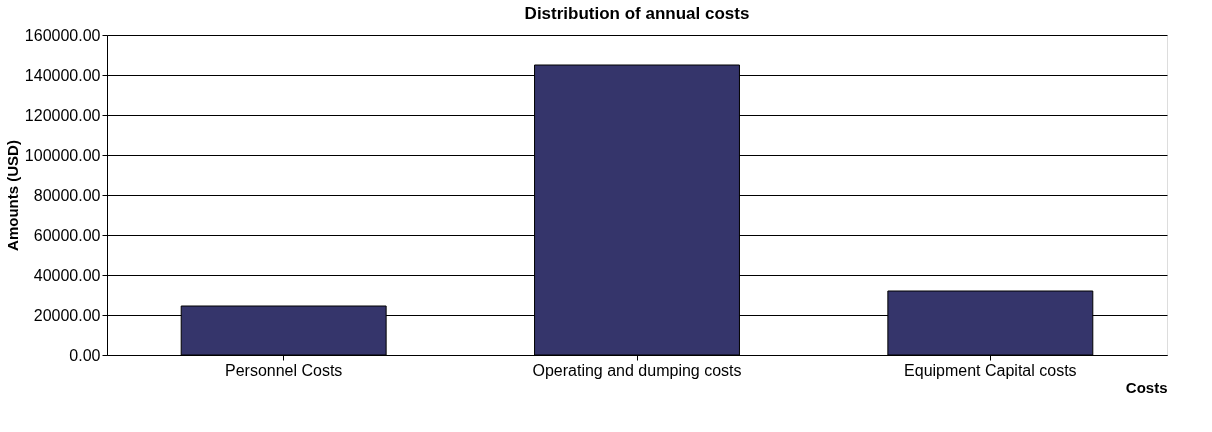  What do you see at coordinates (67, 195) in the screenshot?
I see `y-tick-label: 80000.00` at bounding box center [67, 195].